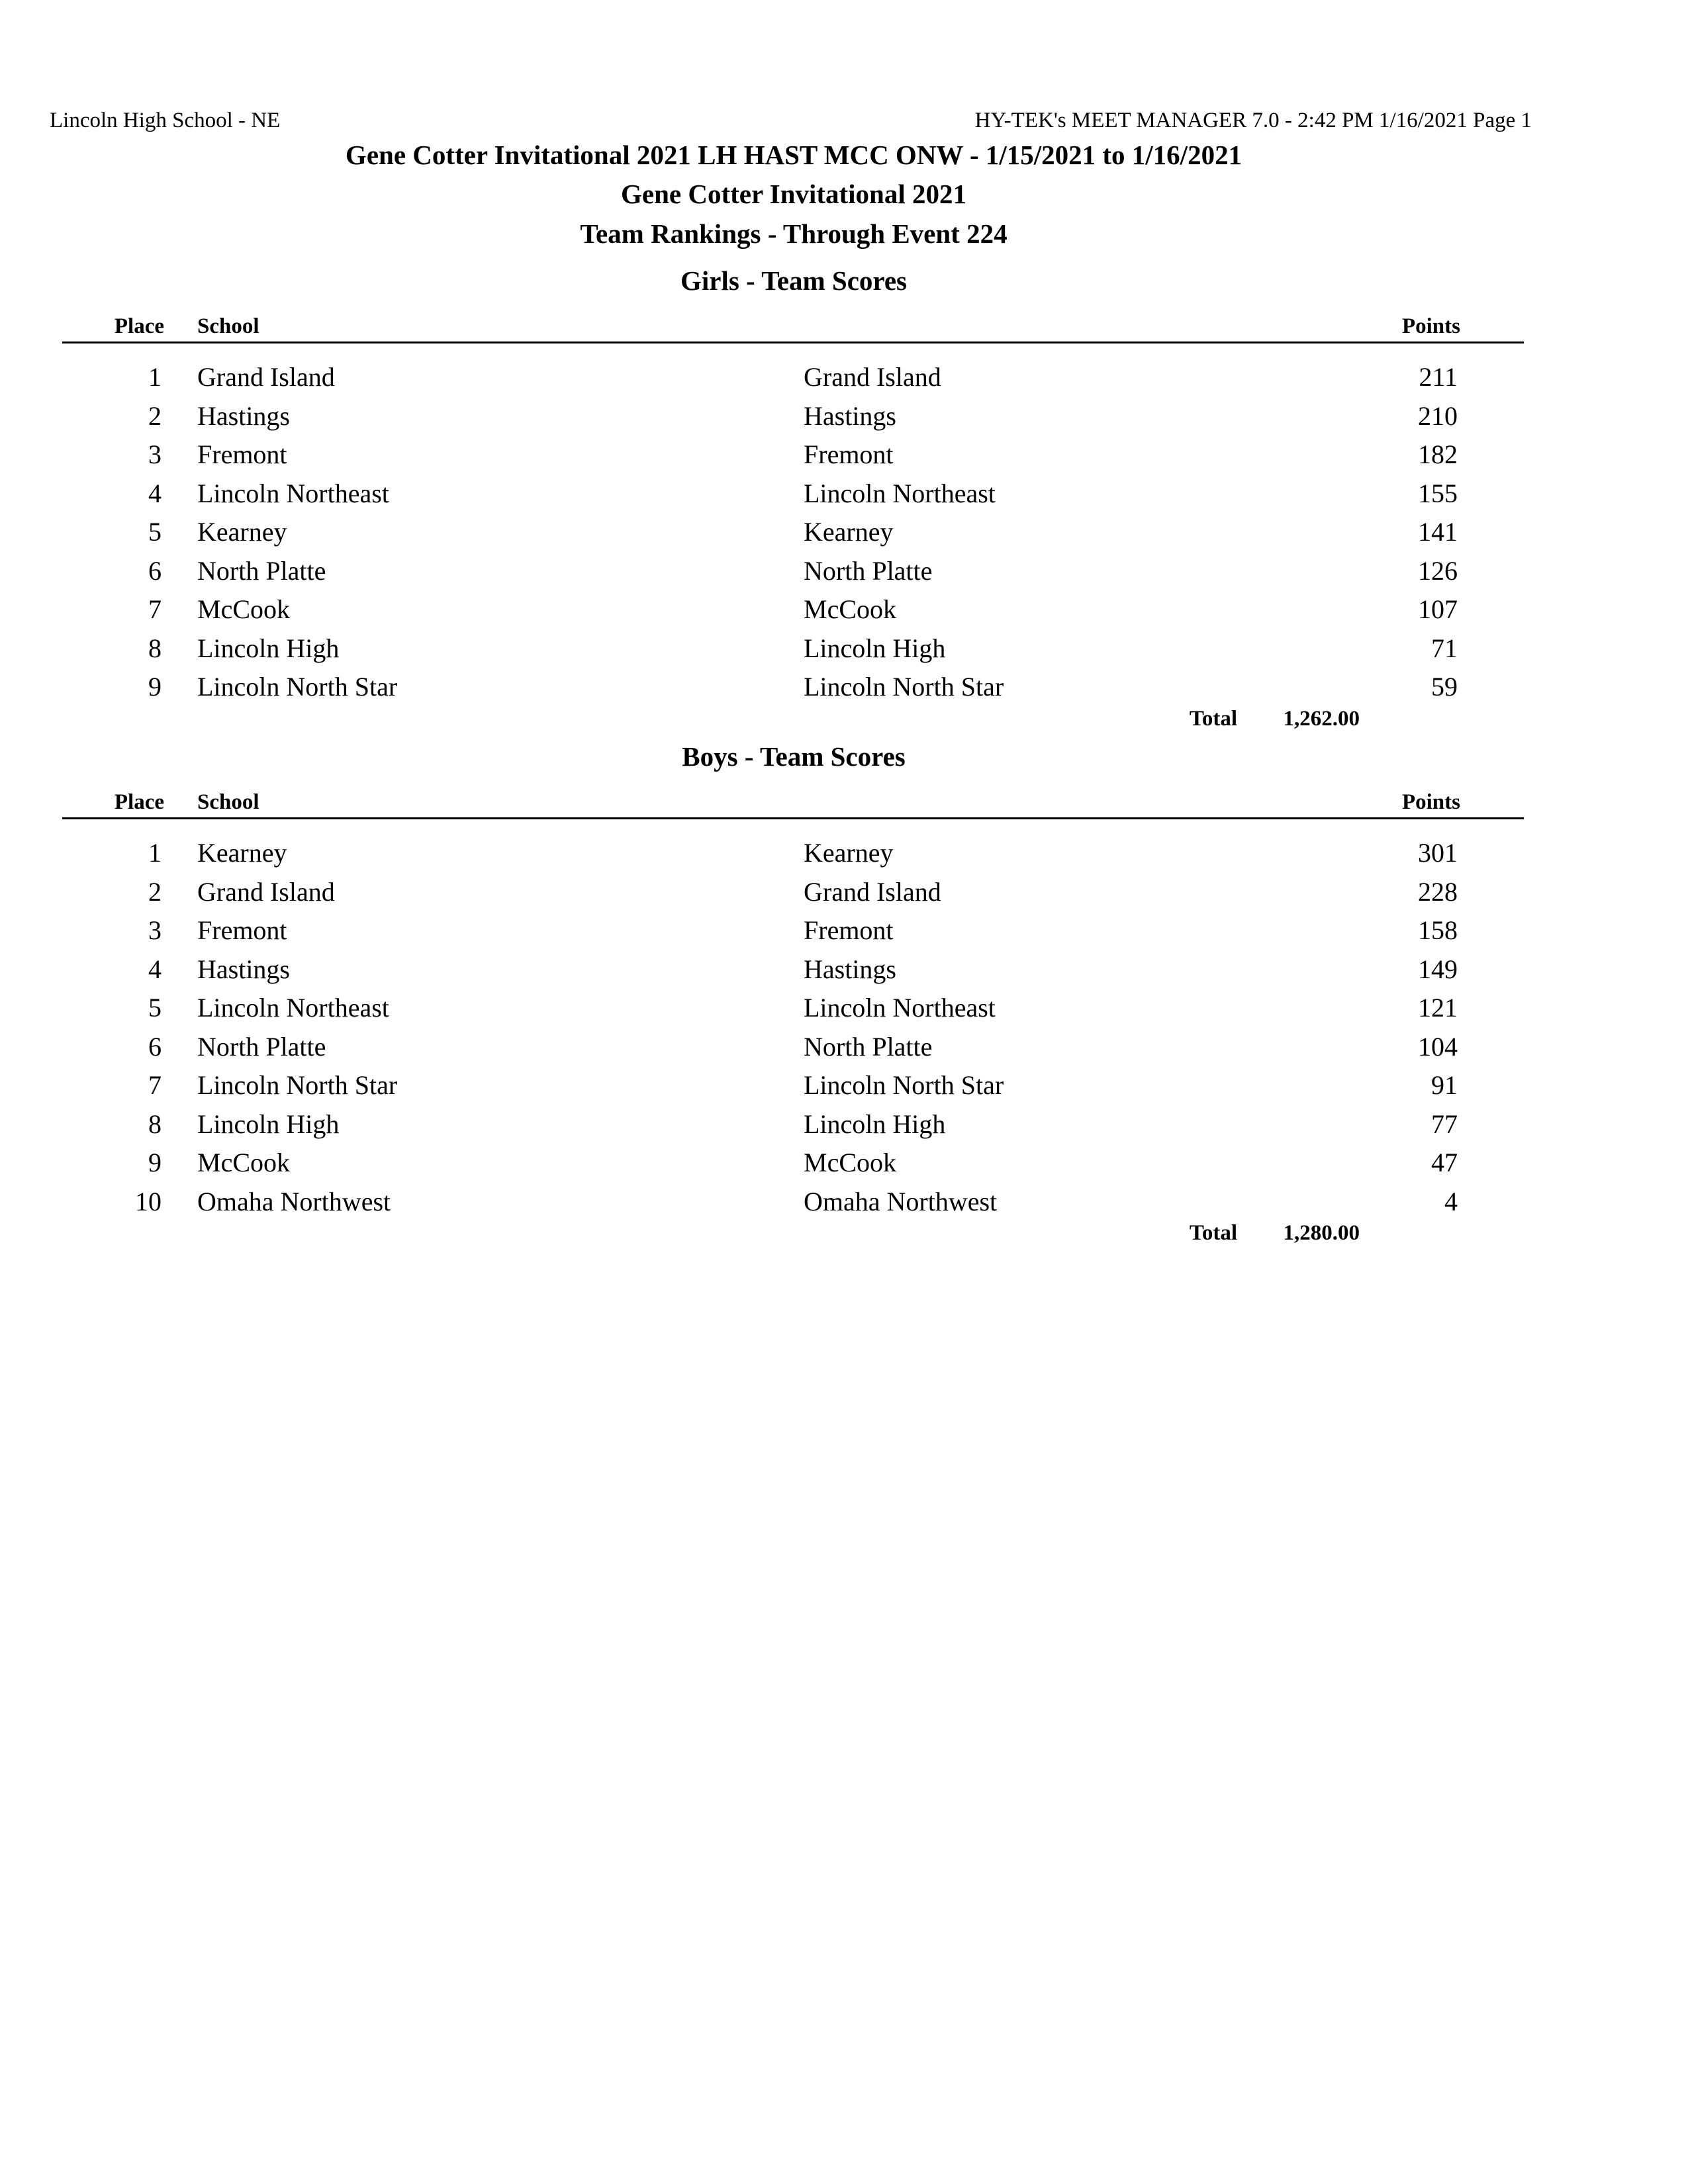 The width and height of the screenshot is (1688, 2184). Describe the element at coordinates (901, 1201) in the screenshot. I see `row-team: Omaha Northwest` at that location.